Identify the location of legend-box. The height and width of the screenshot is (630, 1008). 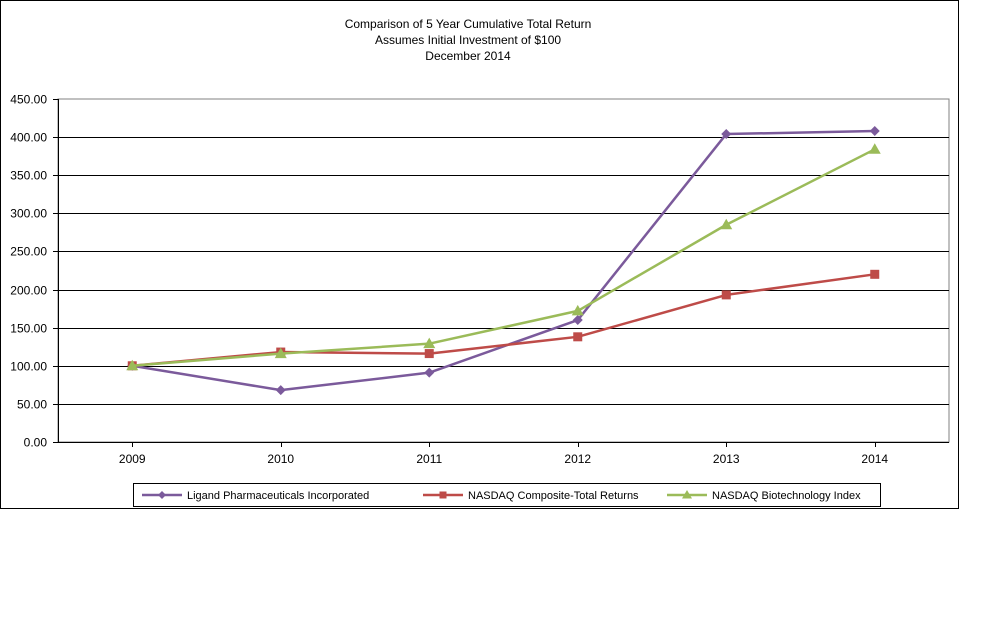
(507, 495).